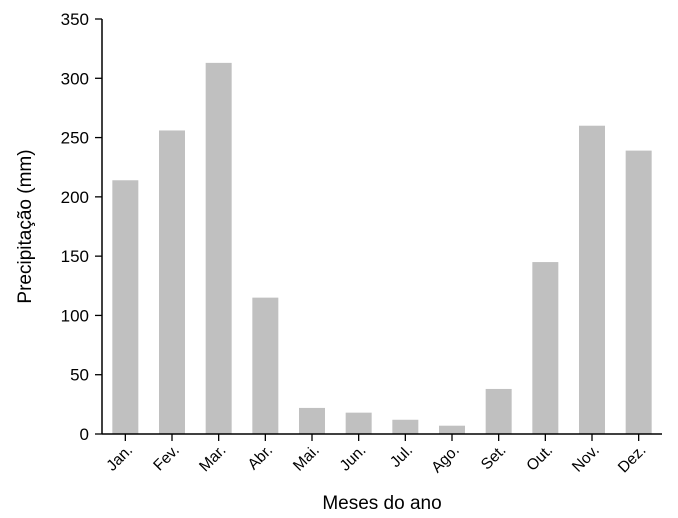  What do you see at coordinates (381, 503) in the screenshot?
I see `x-axis-title: Meses do ano` at bounding box center [381, 503].